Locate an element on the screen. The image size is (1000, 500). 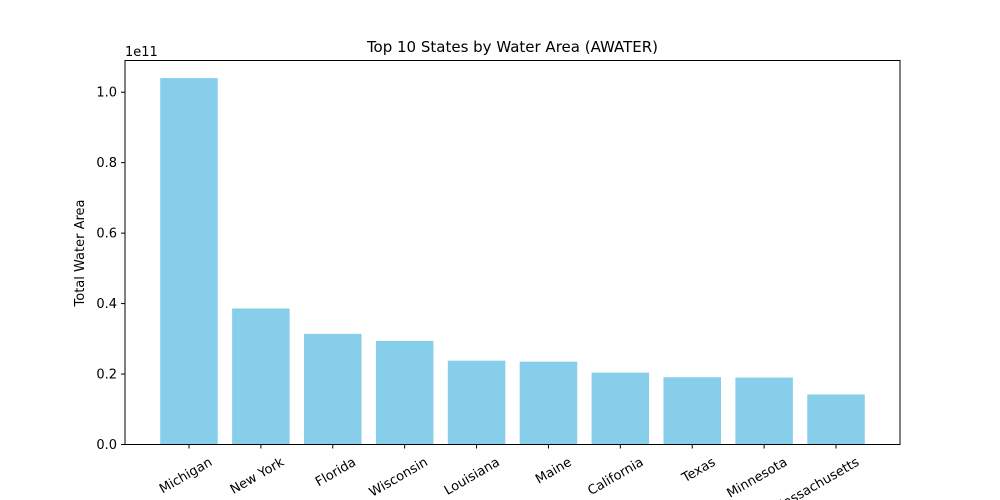
bar-new-york is located at coordinates (261, 376).